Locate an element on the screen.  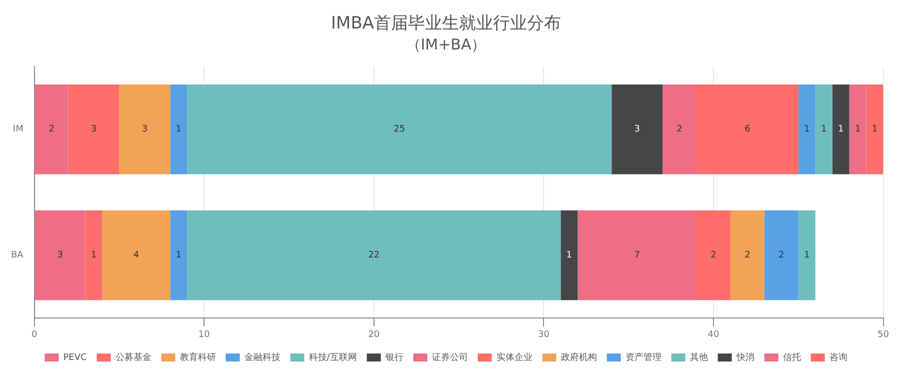
data-label: 4 is located at coordinates (136, 255).